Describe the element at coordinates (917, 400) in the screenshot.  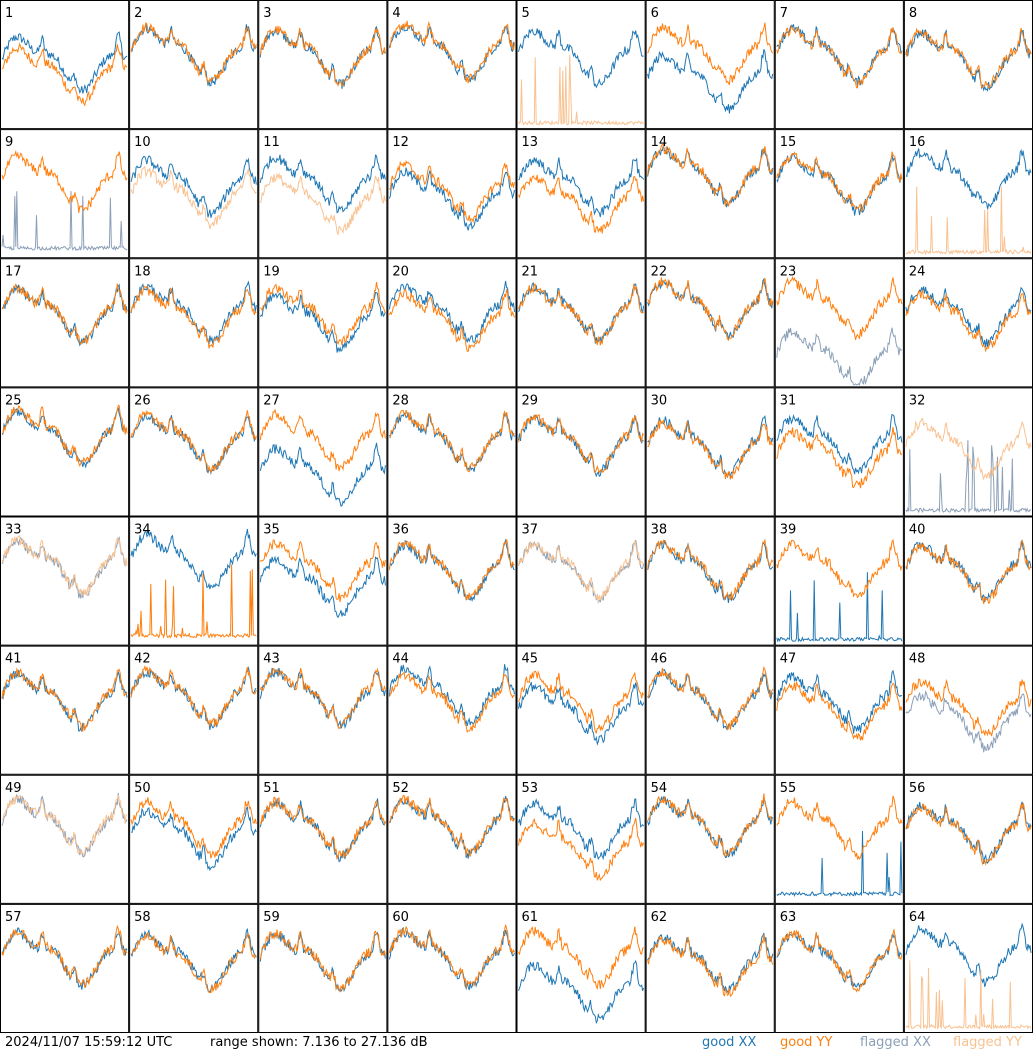
I see `panel-label: 32` at that location.